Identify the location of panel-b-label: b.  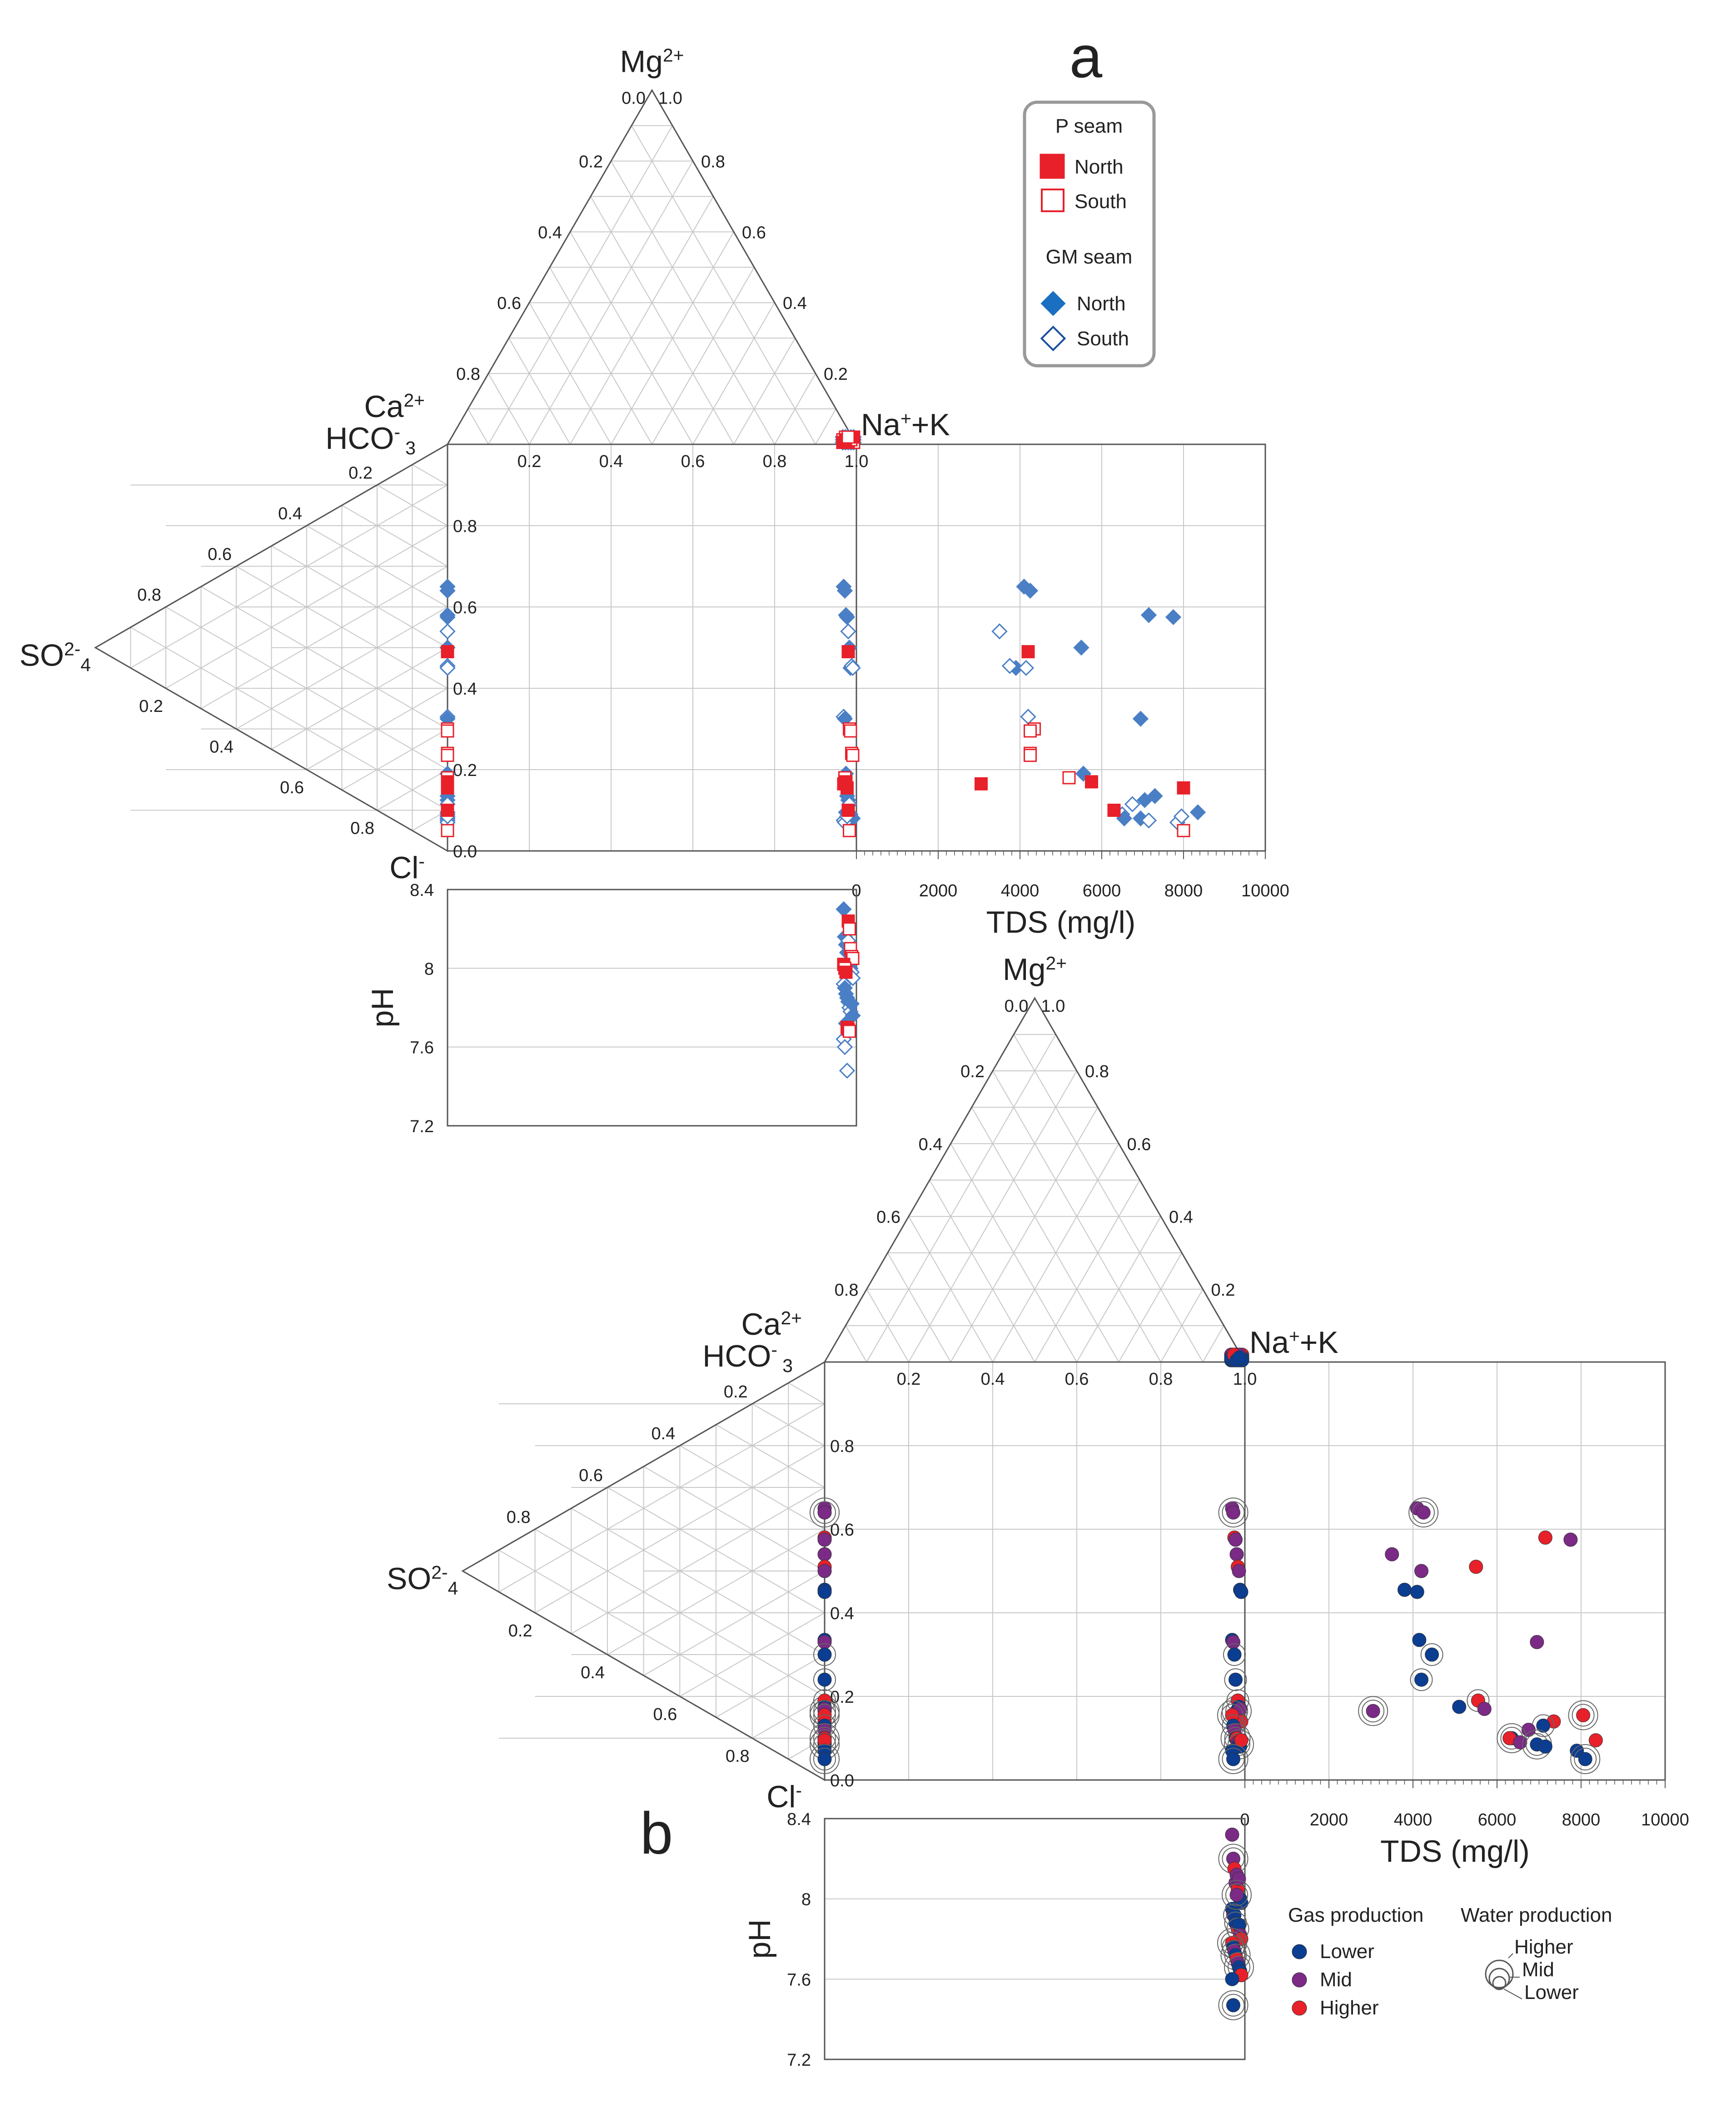
(656, 1833).